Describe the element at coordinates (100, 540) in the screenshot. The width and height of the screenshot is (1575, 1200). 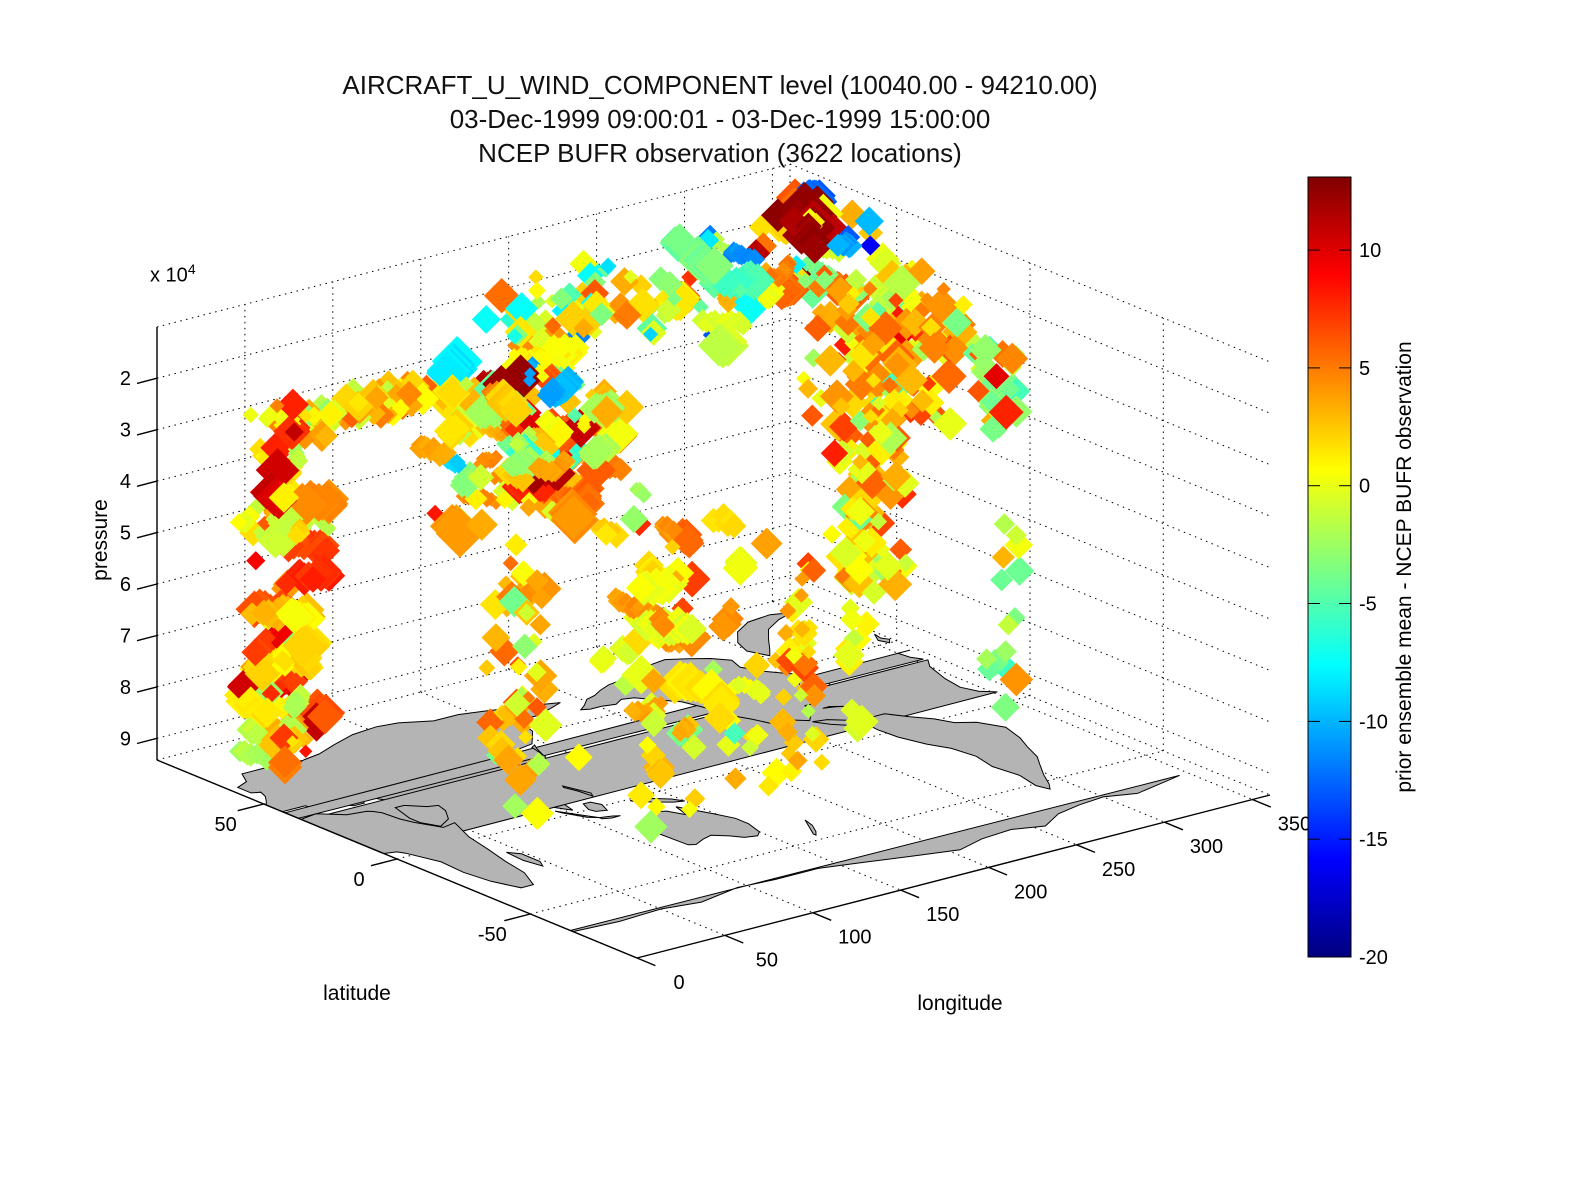
I see `pressure-axis-label: pressure` at that location.